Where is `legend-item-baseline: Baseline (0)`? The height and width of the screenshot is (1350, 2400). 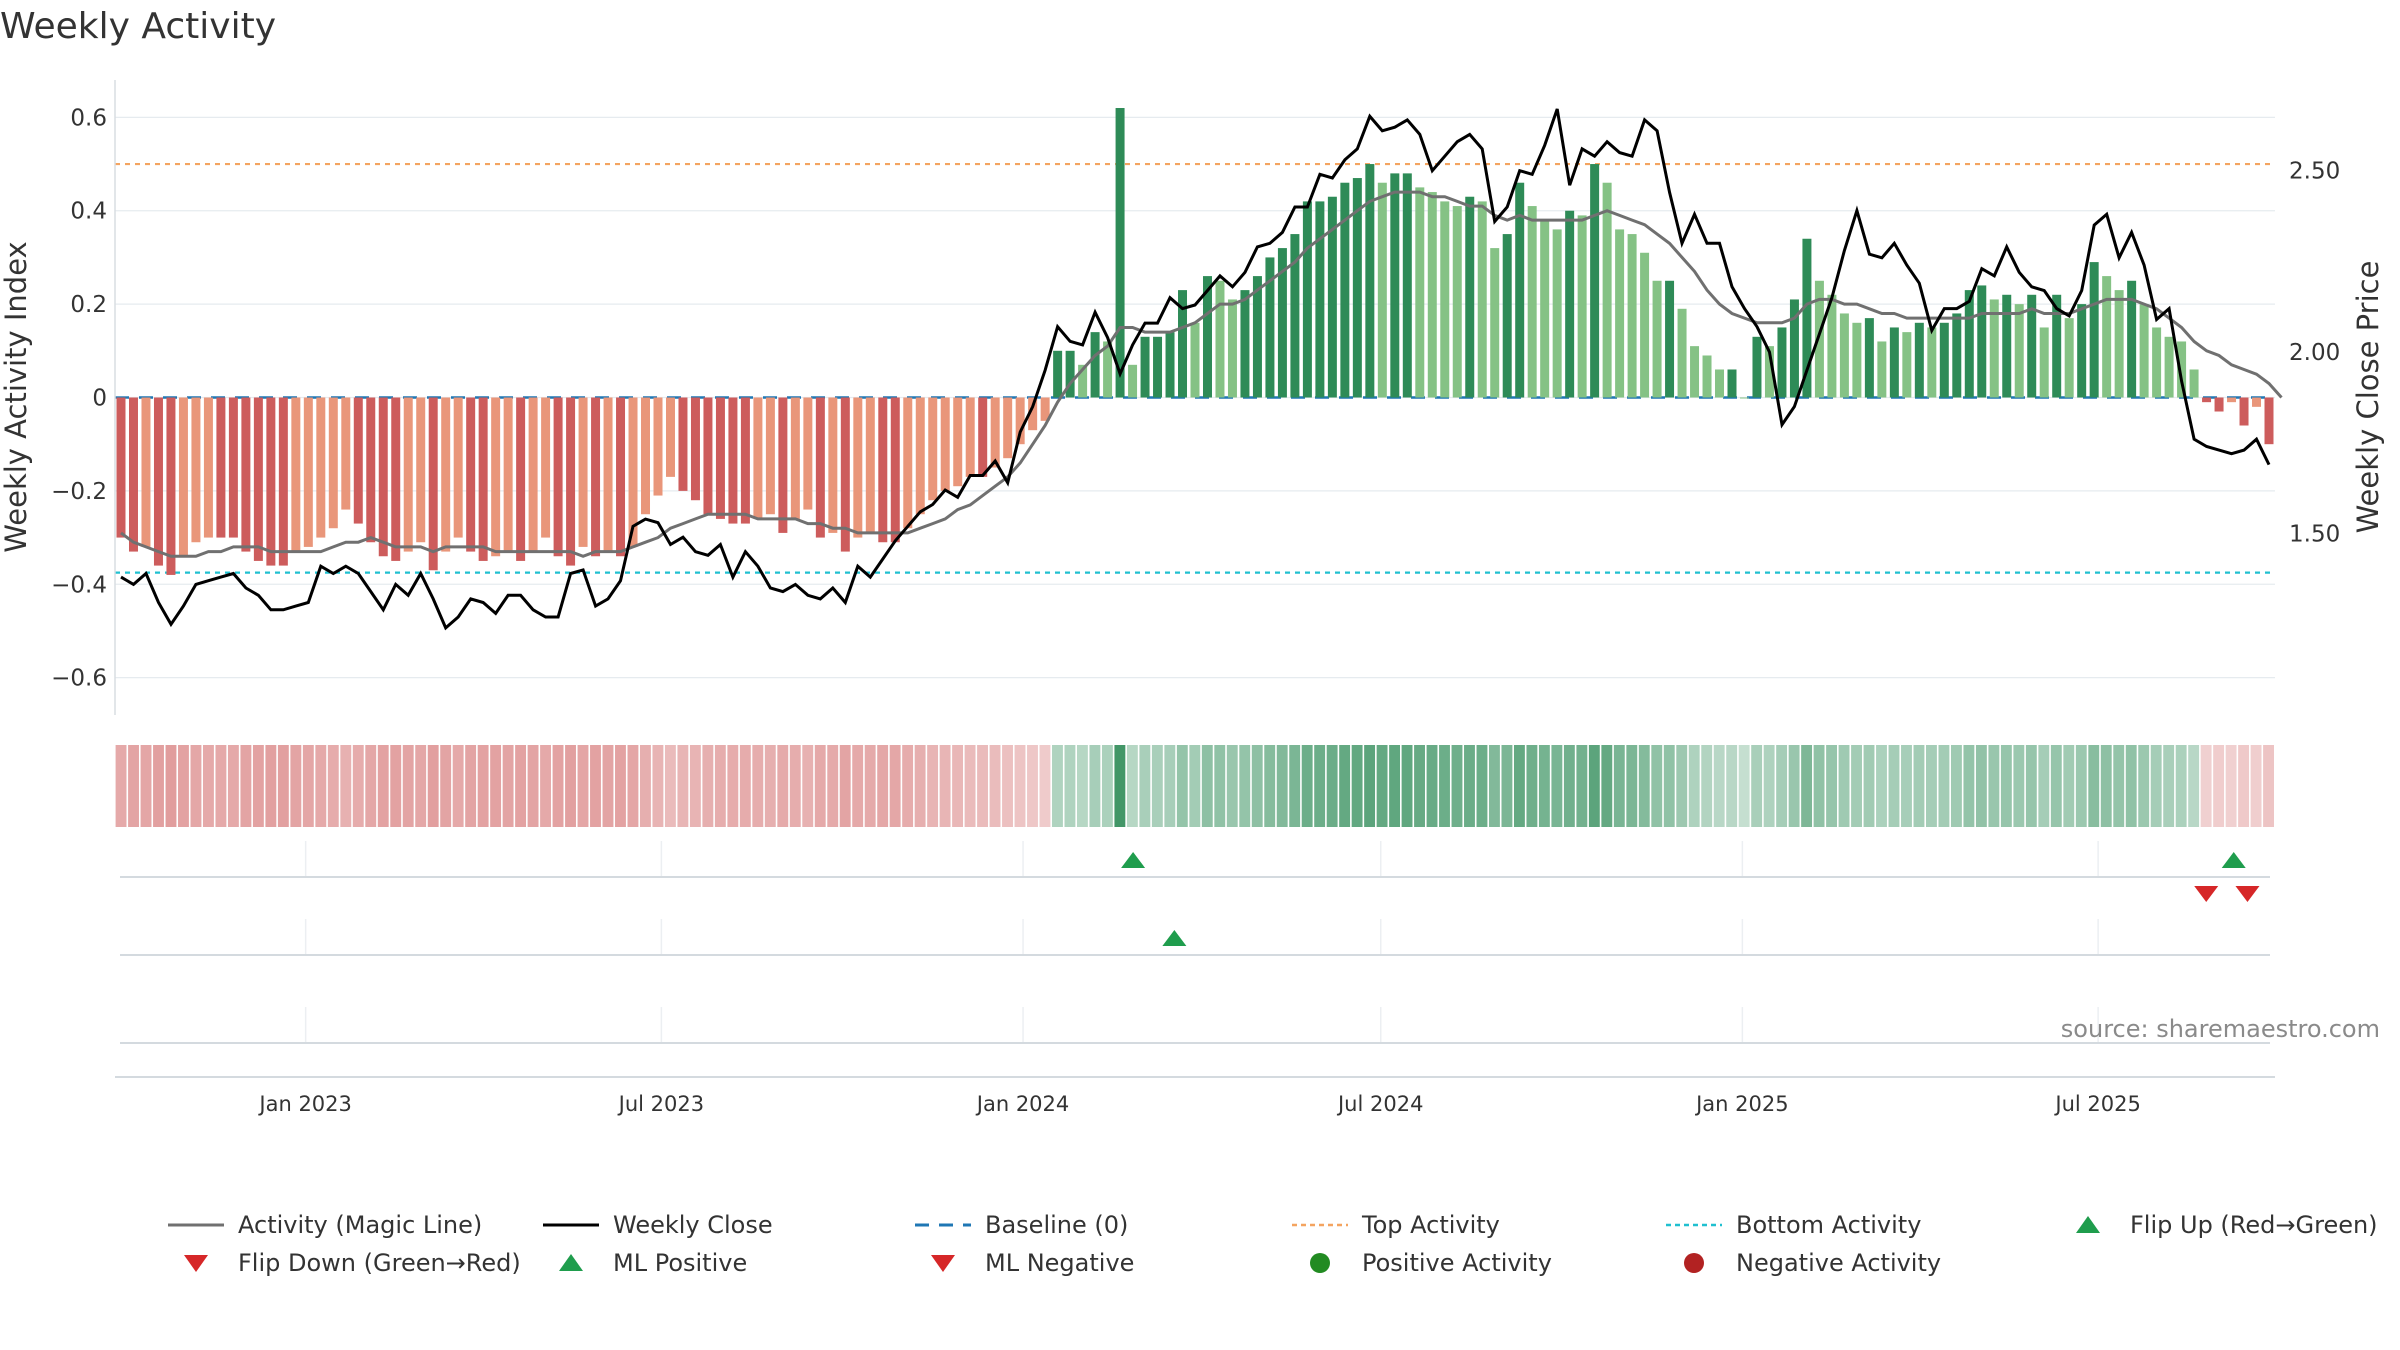
legend-item-baseline: Baseline (0) is located at coordinates (1021, 1225).